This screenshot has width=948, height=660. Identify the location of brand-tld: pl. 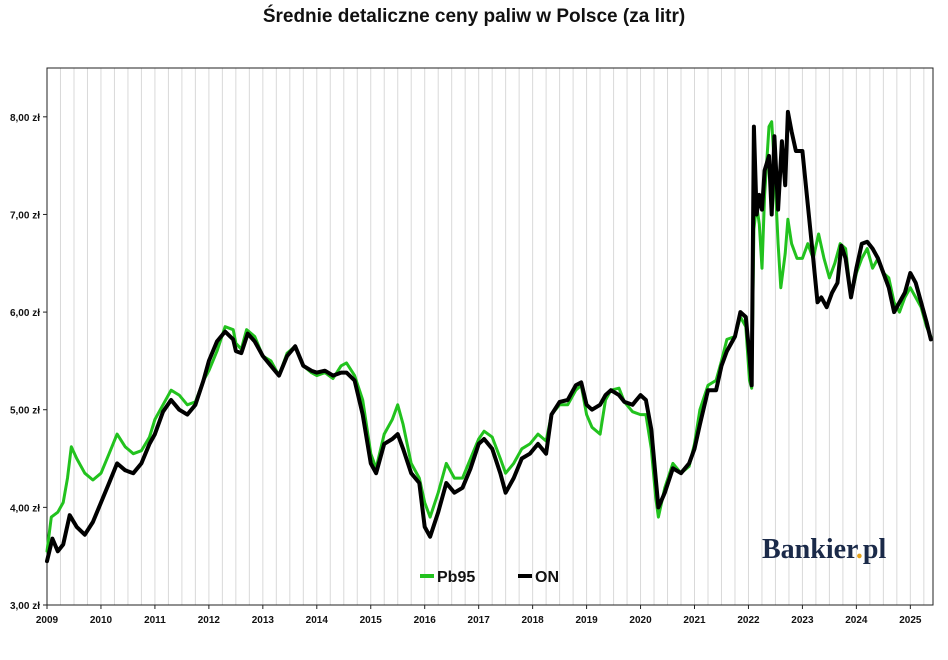
(874, 549).